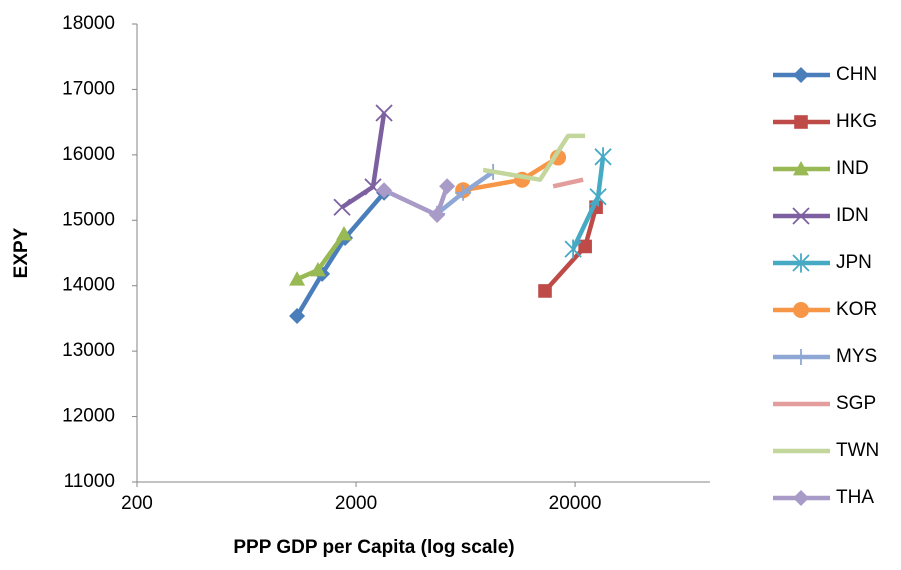  Describe the element at coordinates (137, 503) in the screenshot. I see `x-tick-label: 200` at that location.